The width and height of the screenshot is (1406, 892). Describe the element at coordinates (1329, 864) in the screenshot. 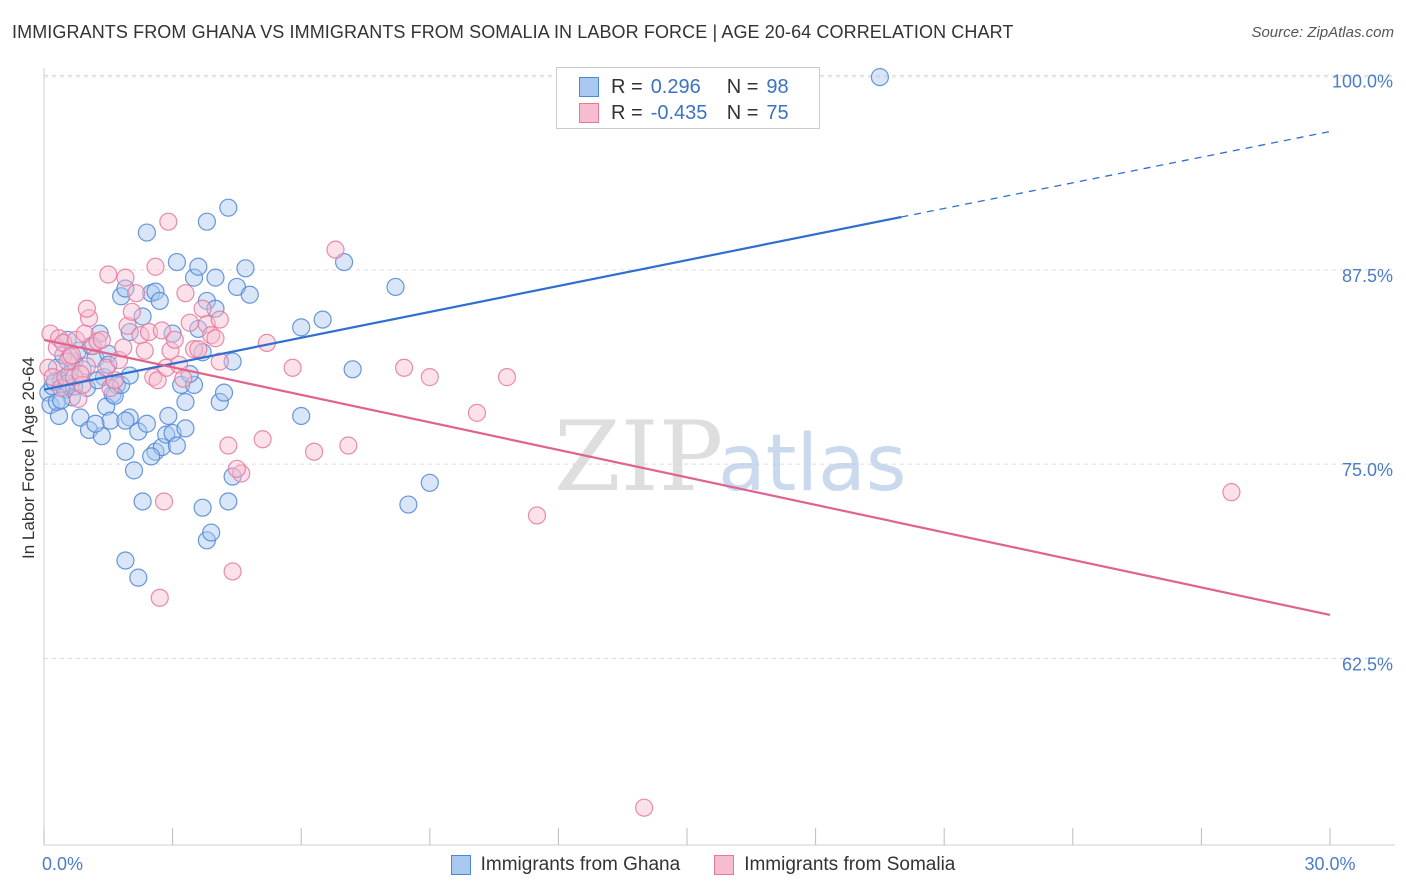

I see `x-tick-label: 30.0%` at that location.